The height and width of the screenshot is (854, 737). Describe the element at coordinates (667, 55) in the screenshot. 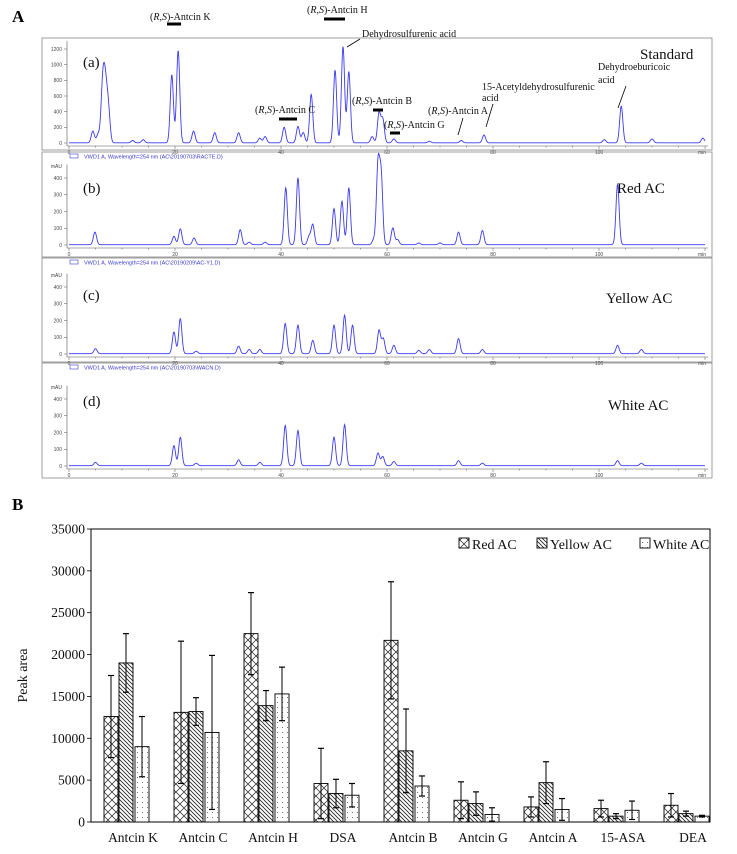

I see `panel-title: Standard` at that location.